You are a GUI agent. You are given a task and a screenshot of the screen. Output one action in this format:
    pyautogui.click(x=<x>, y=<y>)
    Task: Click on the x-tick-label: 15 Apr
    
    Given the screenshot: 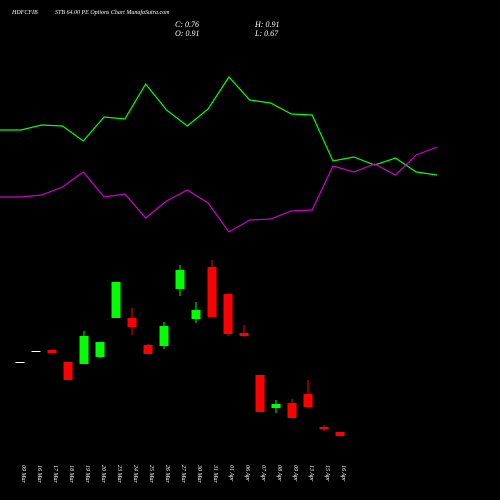 What is the action you would take?
    pyautogui.click(x=327, y=473)
    